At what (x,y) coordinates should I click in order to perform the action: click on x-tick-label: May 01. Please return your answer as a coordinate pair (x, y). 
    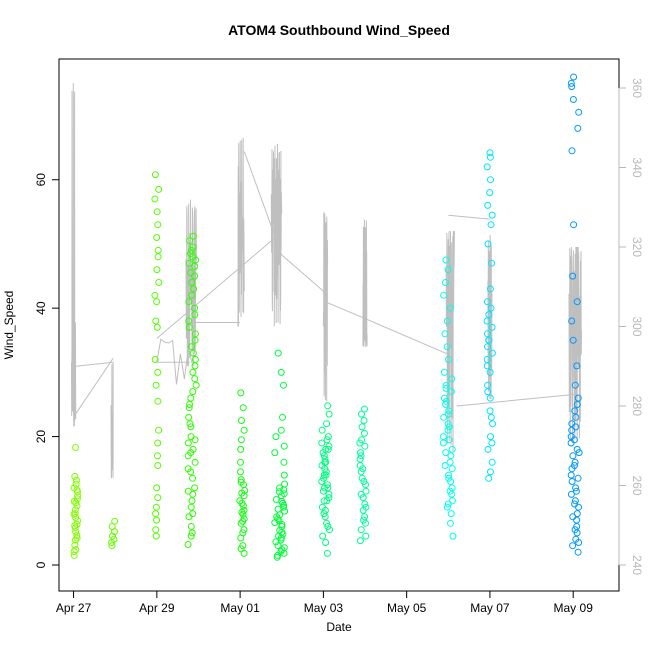
    Looking at the image, I should click on (240, 608).